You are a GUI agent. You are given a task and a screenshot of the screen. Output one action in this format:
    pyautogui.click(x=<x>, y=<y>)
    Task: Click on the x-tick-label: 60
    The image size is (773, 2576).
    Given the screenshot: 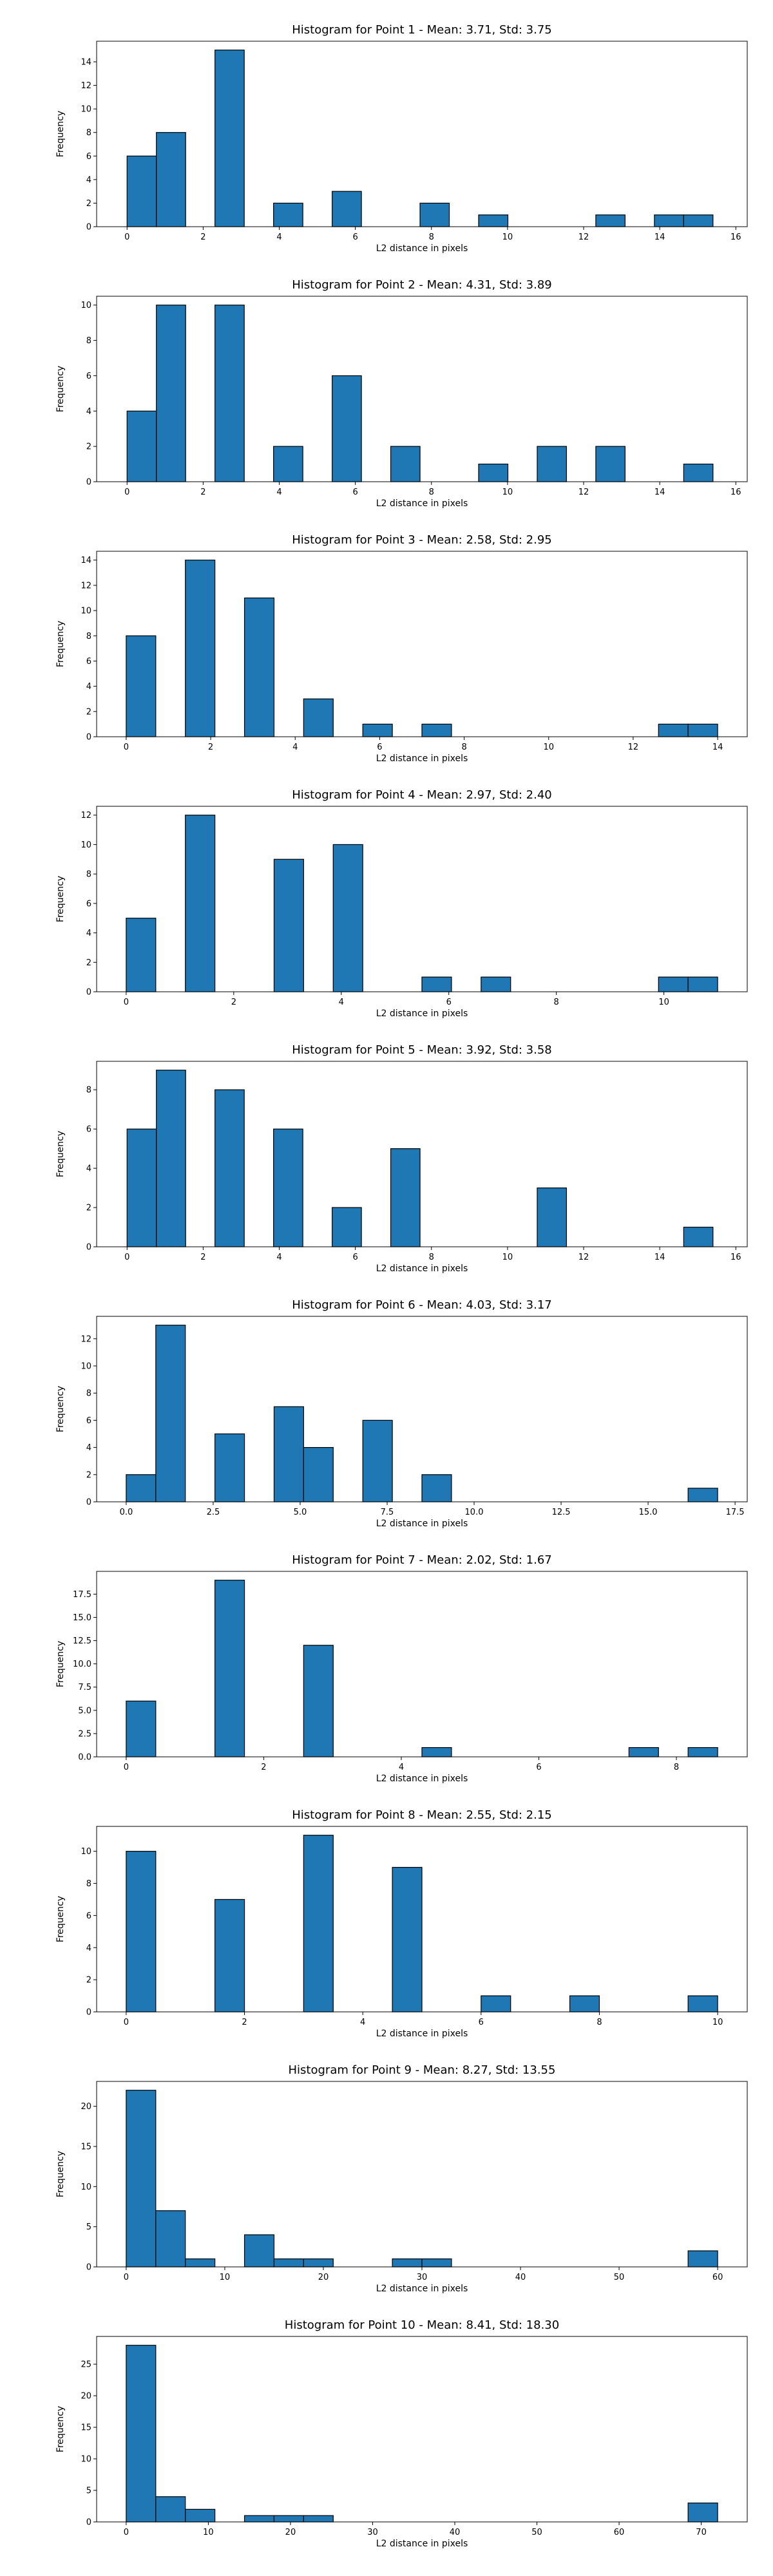 What is the action you would take?
    pyautogui.click(x=619, y=2532)
    